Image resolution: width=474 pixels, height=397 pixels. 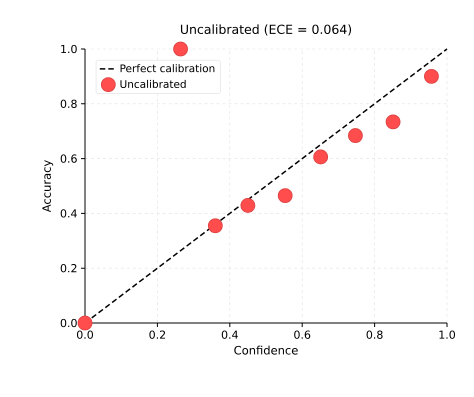 What do you see at coordinates (374, 334) in the screenshot?
I see `x-tick-label: 0.8` at bounding box center [374, 334].